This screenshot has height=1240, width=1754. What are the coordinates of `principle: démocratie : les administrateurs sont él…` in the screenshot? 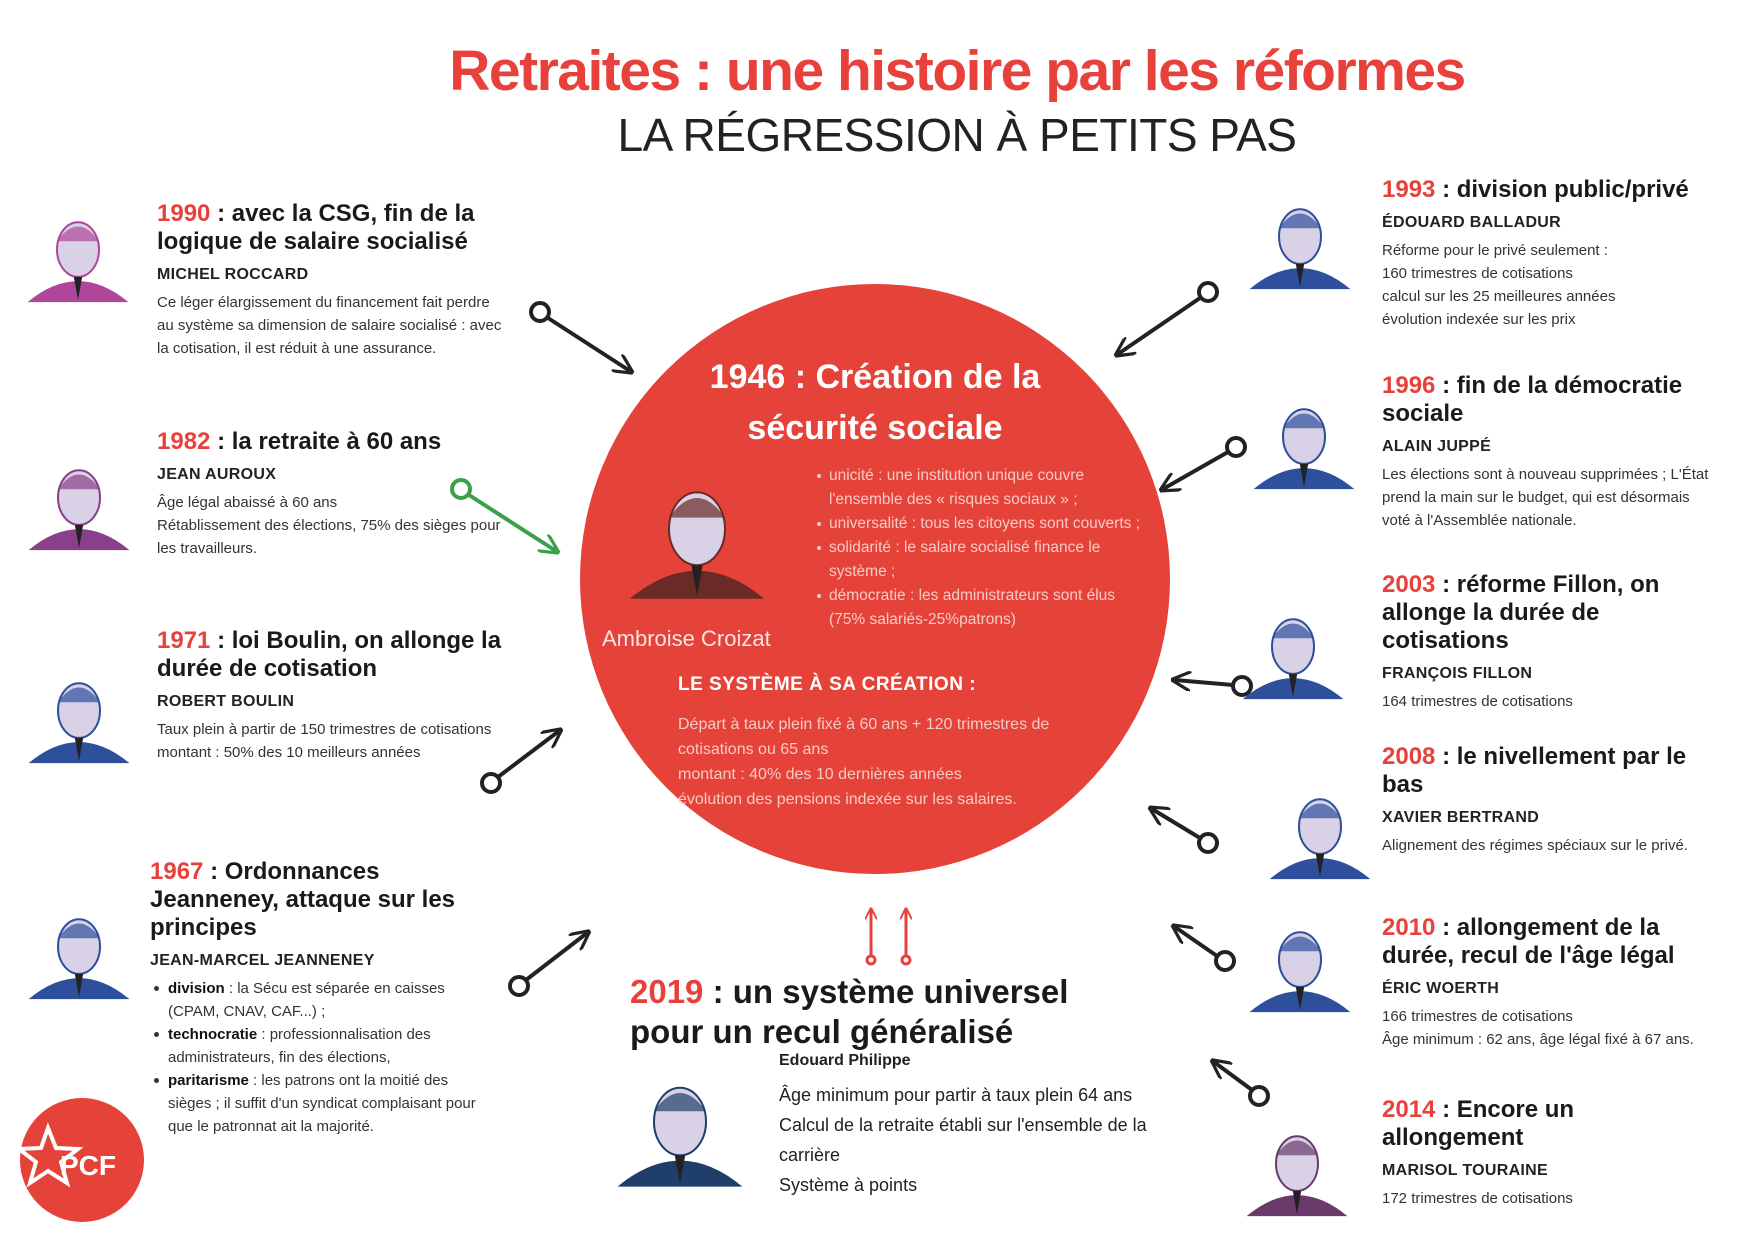 It's located at (985, 608).